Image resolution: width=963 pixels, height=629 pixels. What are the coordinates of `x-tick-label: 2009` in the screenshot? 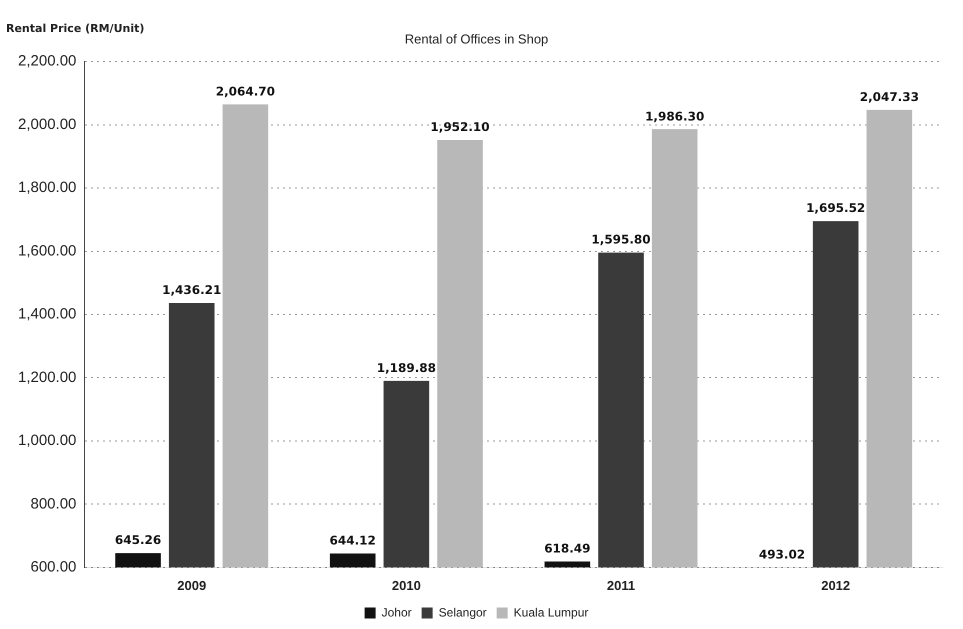 It's located at (191, 585).